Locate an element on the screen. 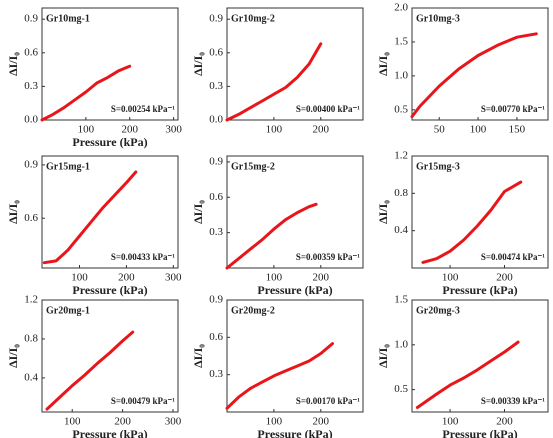 Image resolution: width=553 pixels, height=438 pixels. panel-title: Gr10mg-2 is located at coordinates (253, 18).